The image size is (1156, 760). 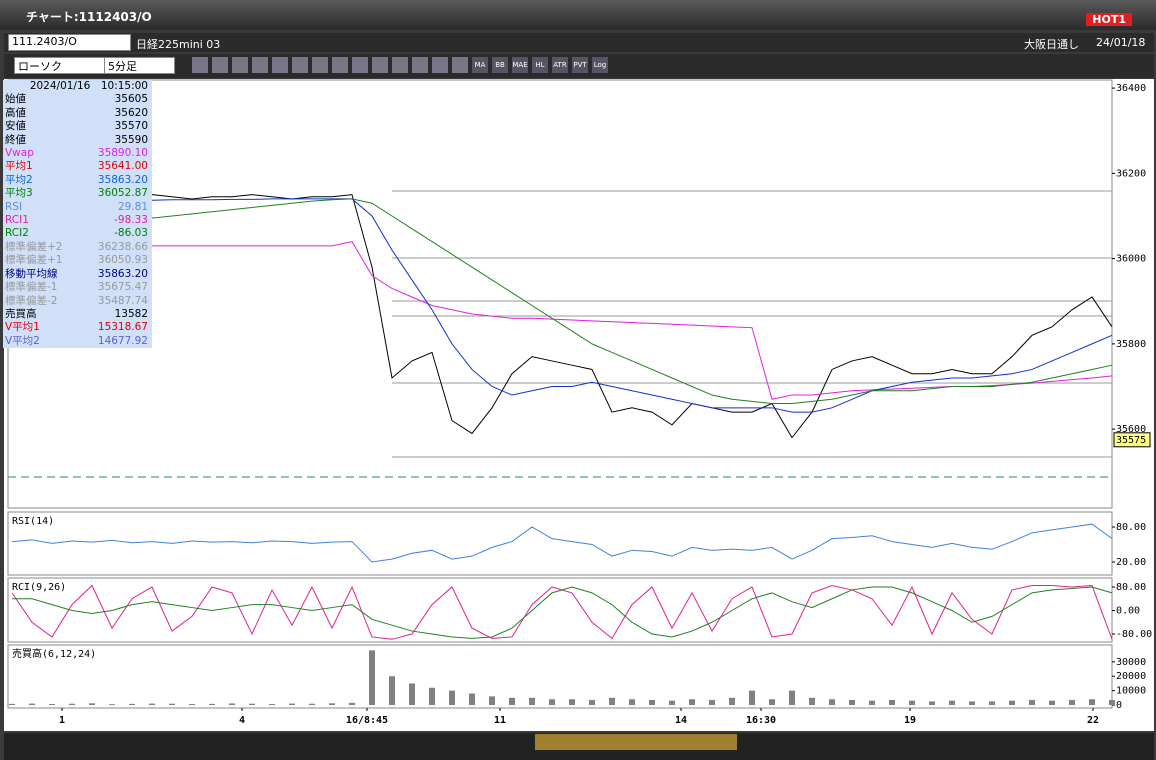 I want to click on info-value: 35890.10, so click(x=122, y=153).